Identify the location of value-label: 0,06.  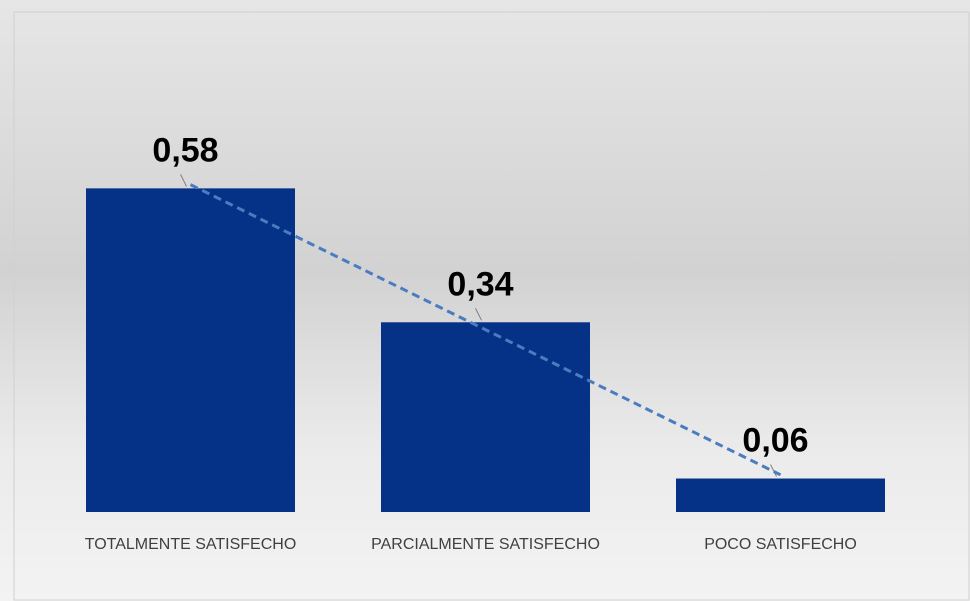
(775, 441).